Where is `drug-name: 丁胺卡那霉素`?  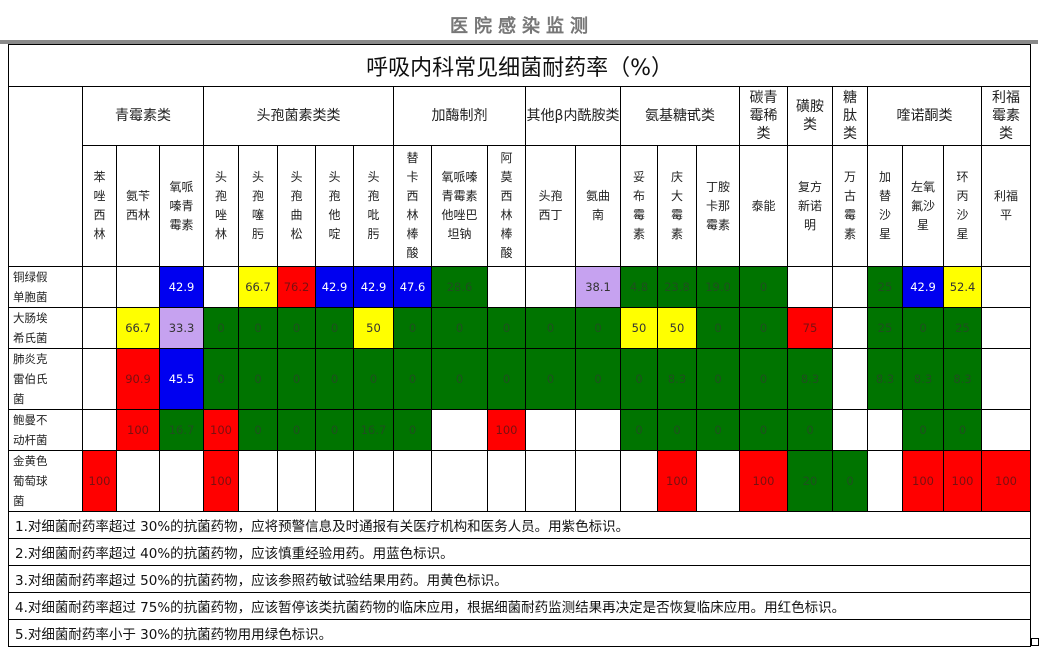
drug-name: 丁胺卡那霉素 is located at coordinates (717, 205).